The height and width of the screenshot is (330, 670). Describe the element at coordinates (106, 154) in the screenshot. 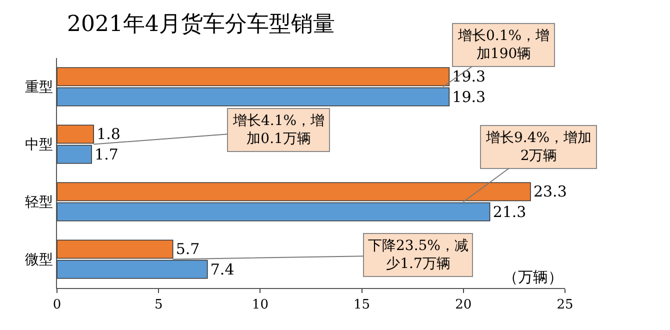

I see `data-label: 1.7` at that location.